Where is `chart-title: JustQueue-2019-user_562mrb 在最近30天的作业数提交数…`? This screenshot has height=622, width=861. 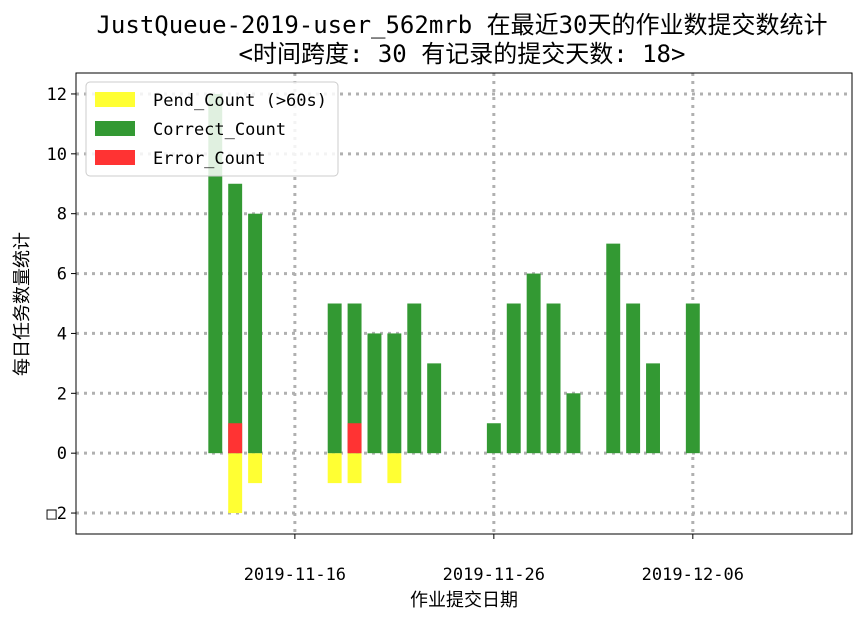
chart-title: JustQueue-2019-user_562mrb 在最近30天的作业数提交数… is located at coordinates (461, 25).